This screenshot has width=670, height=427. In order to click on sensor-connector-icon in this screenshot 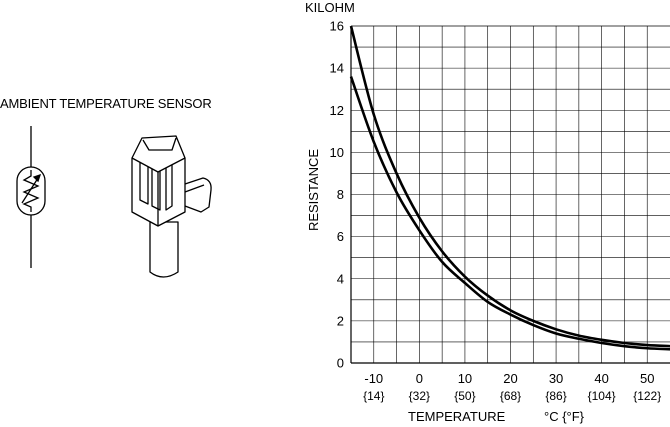, I will do `click(171, 206)`.